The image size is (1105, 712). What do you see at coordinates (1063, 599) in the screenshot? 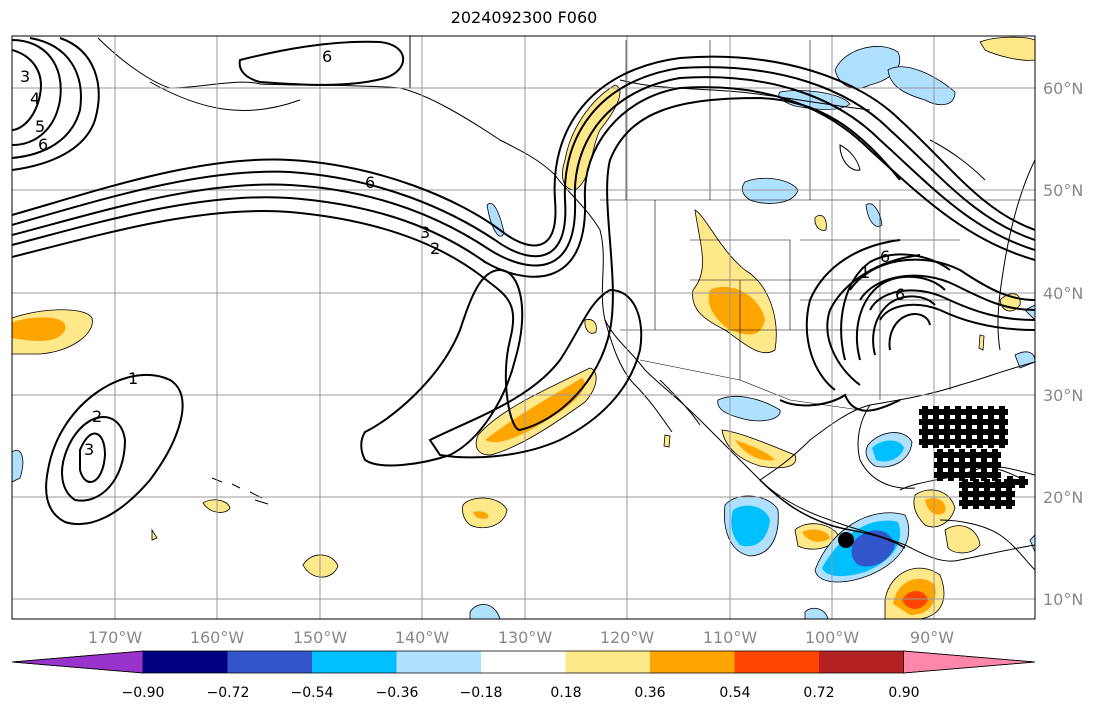
I see `lat-label: 10°N` at bounding box center [1063, 599].